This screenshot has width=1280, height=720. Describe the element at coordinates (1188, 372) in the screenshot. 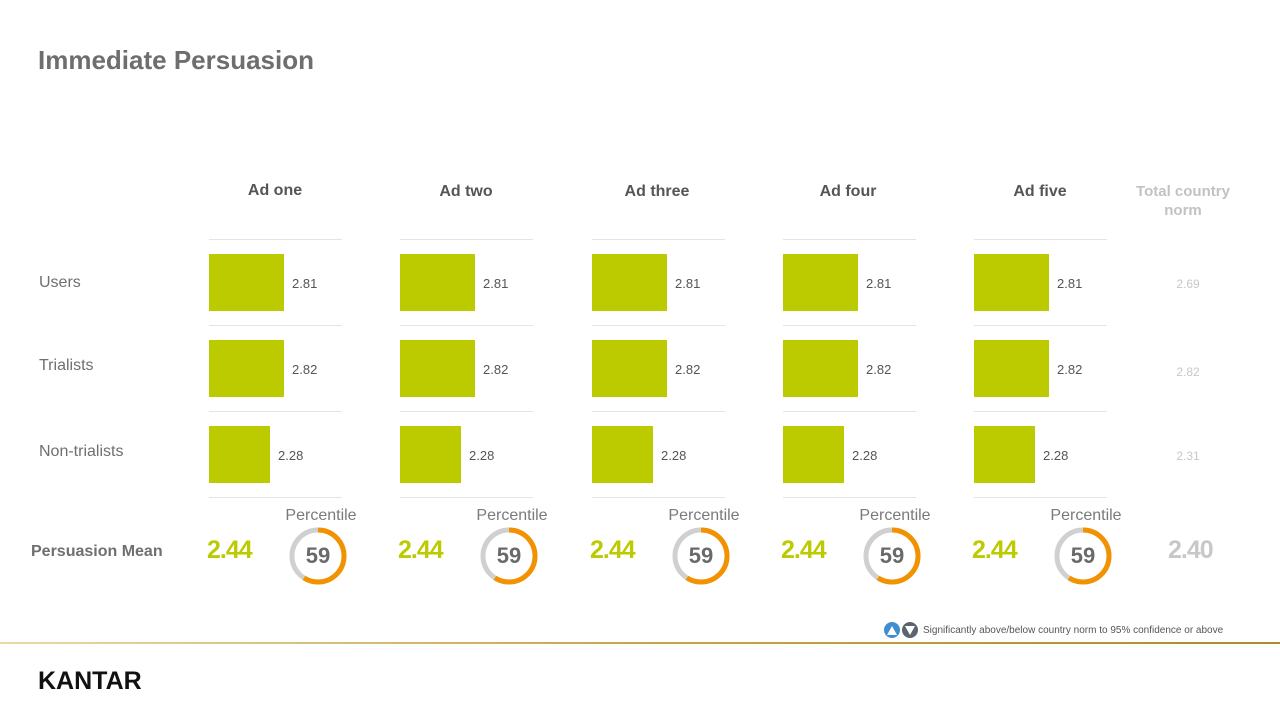

I see `norm-value-trialists: 2.82` at that location.